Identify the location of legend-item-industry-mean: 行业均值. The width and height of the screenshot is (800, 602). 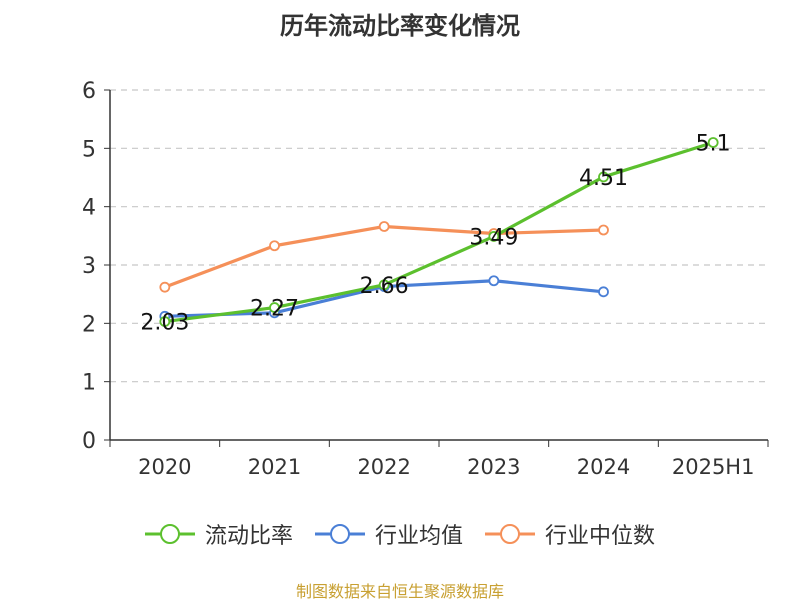
(388, 534).